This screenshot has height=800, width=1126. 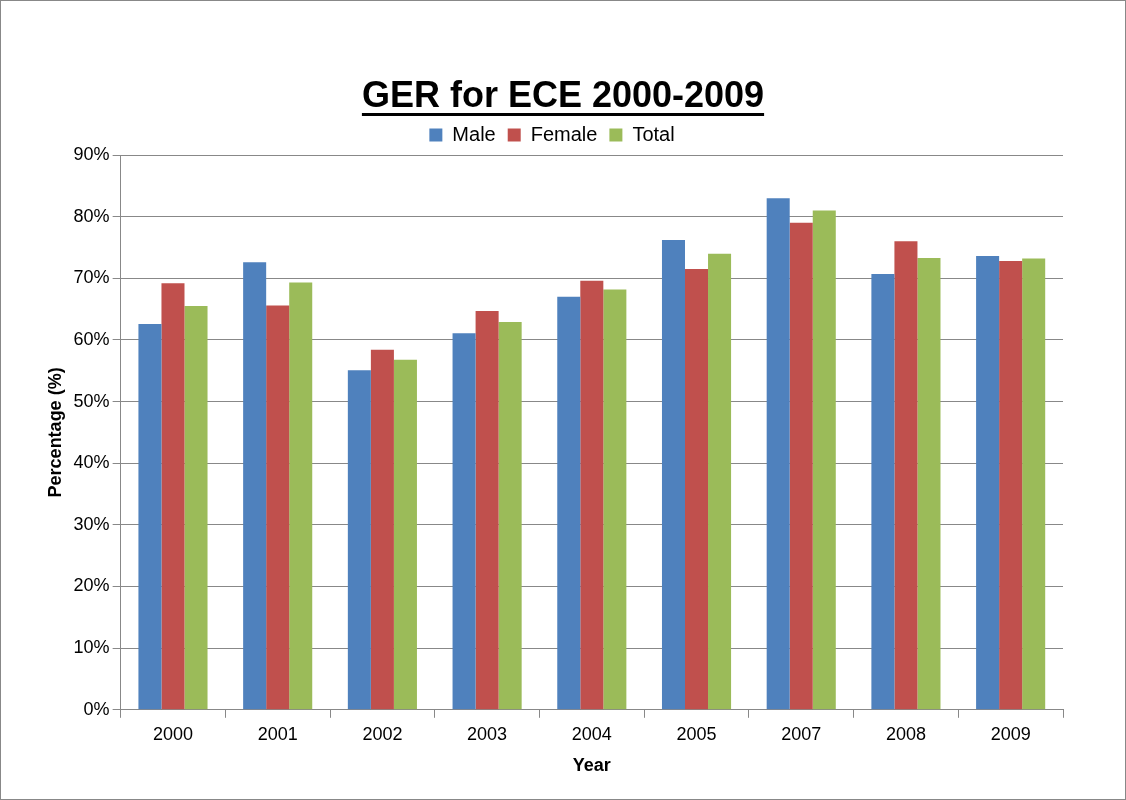 What do you see at coordinates (801, 733) in the screenshot?
I see `x-tick-label: 2007` at bounding box center [801, 733].